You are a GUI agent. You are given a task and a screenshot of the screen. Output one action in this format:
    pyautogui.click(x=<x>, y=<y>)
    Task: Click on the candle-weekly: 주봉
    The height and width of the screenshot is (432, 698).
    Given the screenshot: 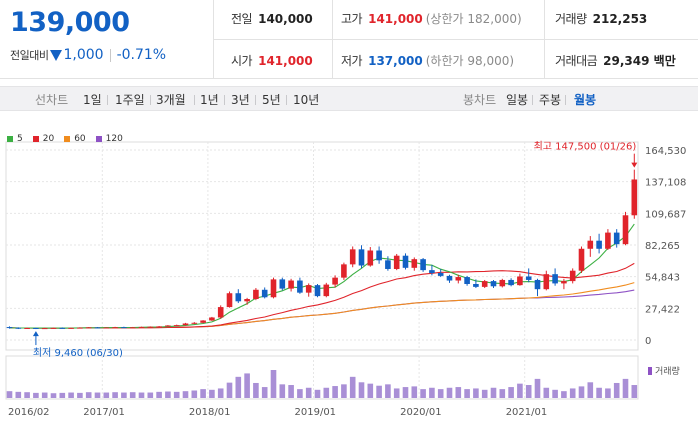 What is the action you would take?
    pyautogui.click(x=550, y=100)
    